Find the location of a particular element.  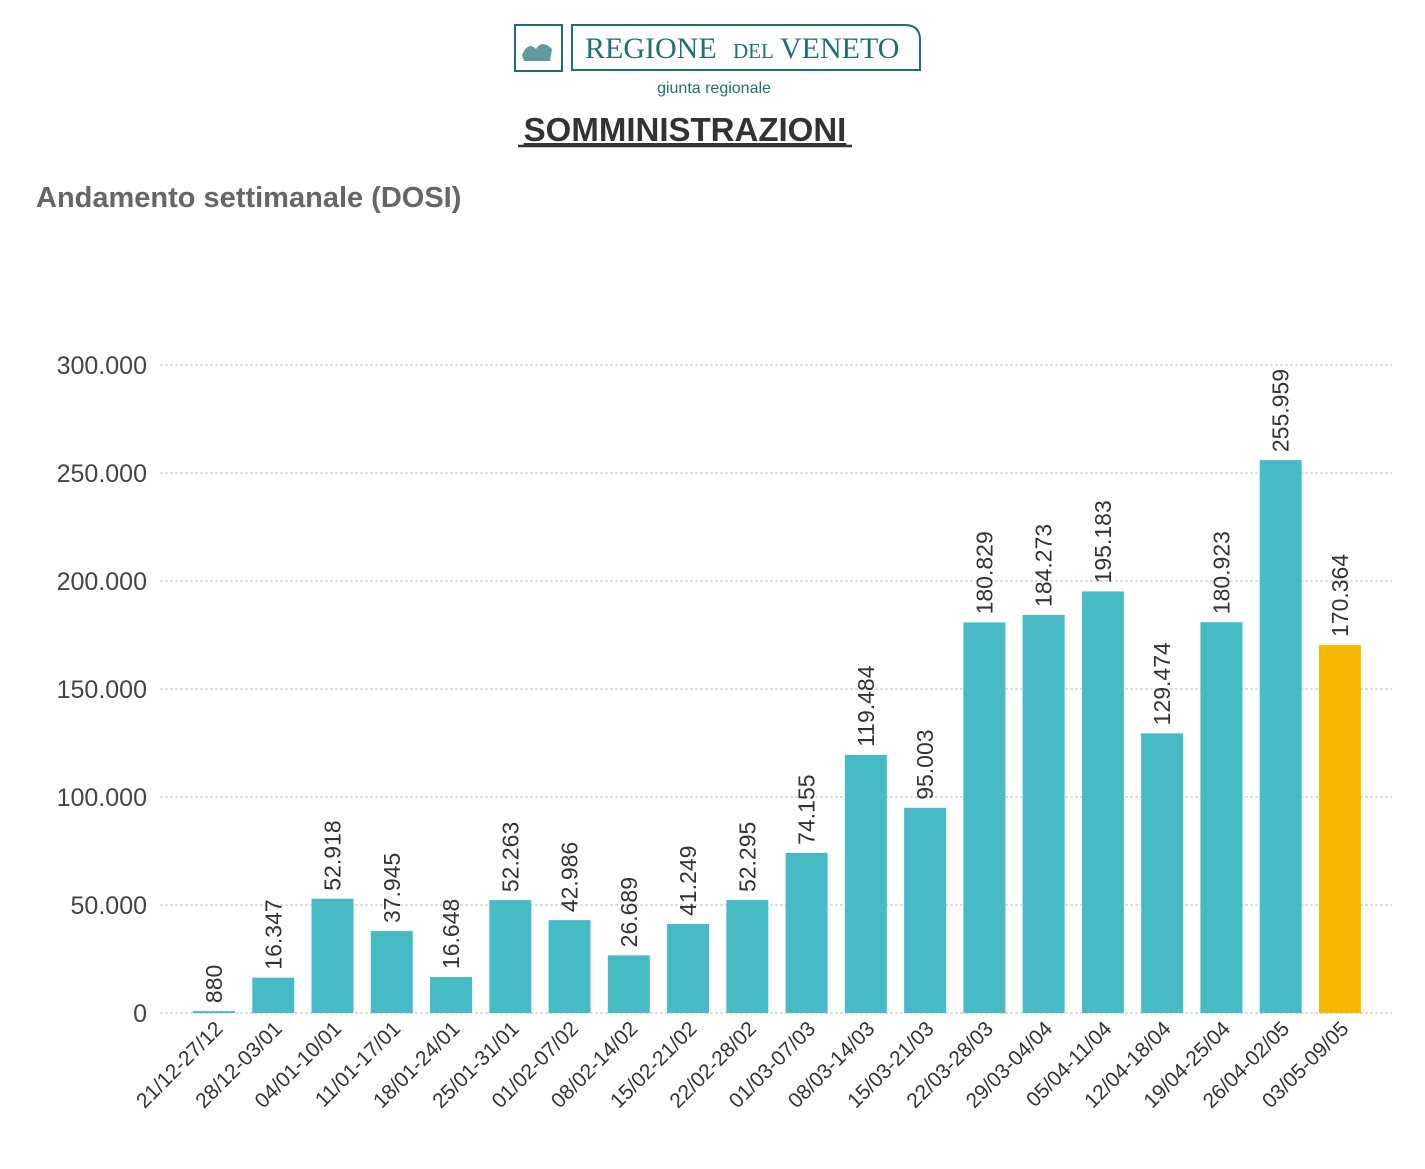

y-tick-label: 250.000 is located at coordinates (102, 474).